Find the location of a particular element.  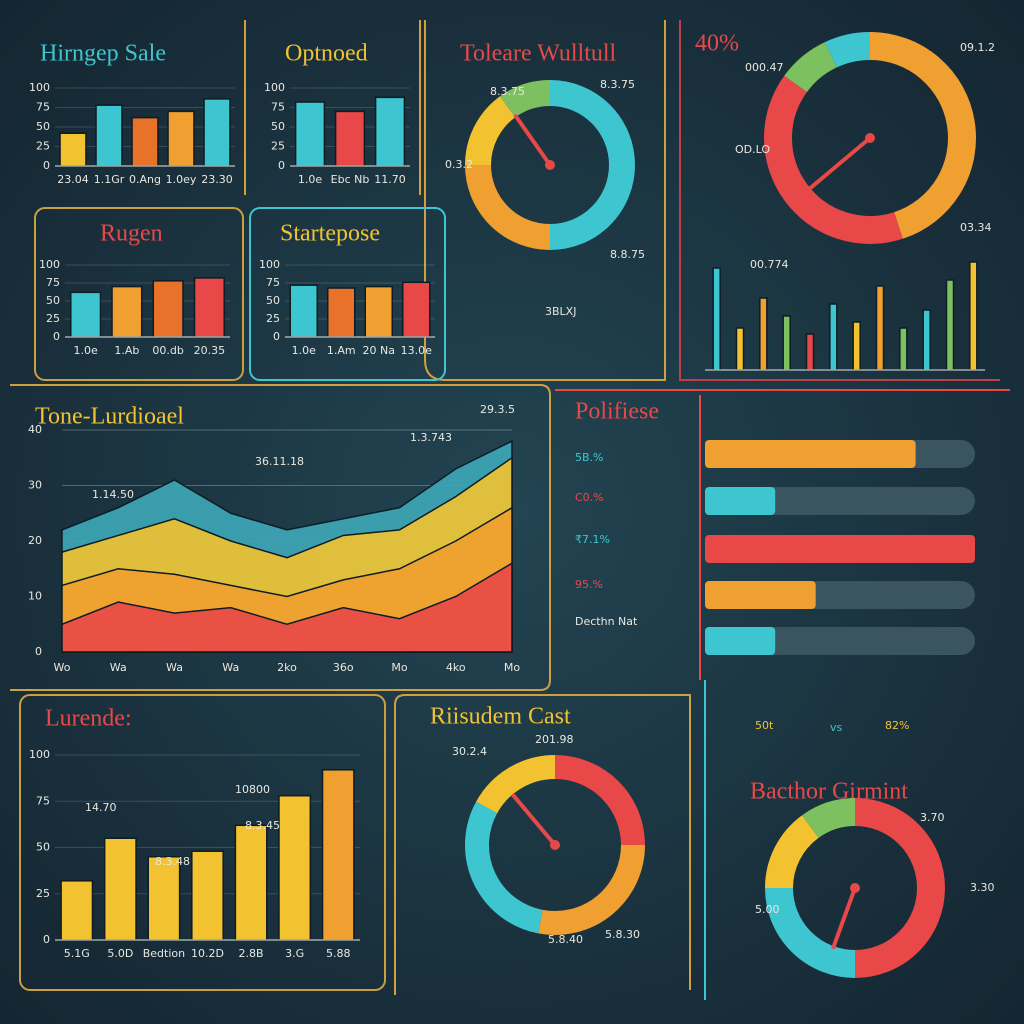

stat: Decthn Nat is located at coordinates (606, 621).